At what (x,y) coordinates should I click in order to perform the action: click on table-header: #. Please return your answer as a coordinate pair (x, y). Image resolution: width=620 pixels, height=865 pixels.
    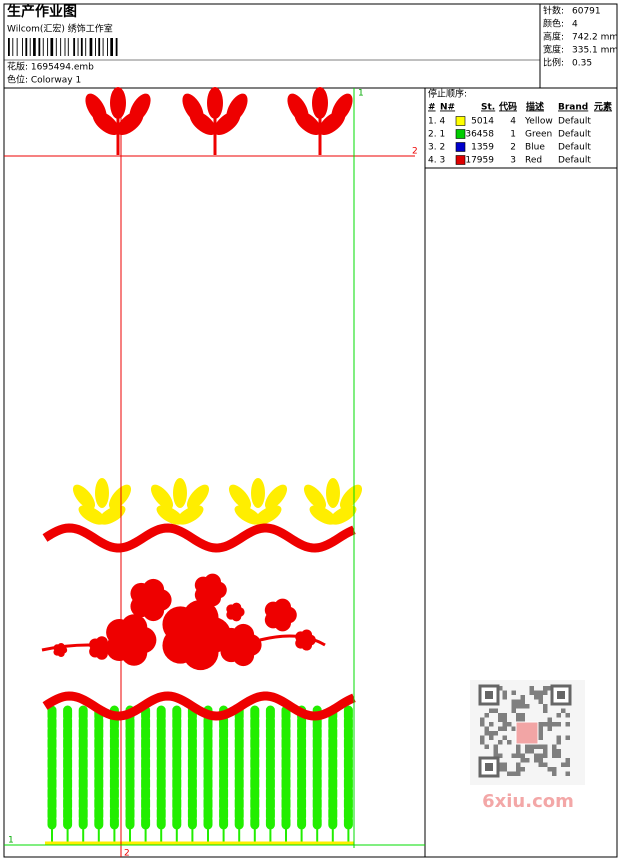
    Looking at the image, I should click on (432, 108).